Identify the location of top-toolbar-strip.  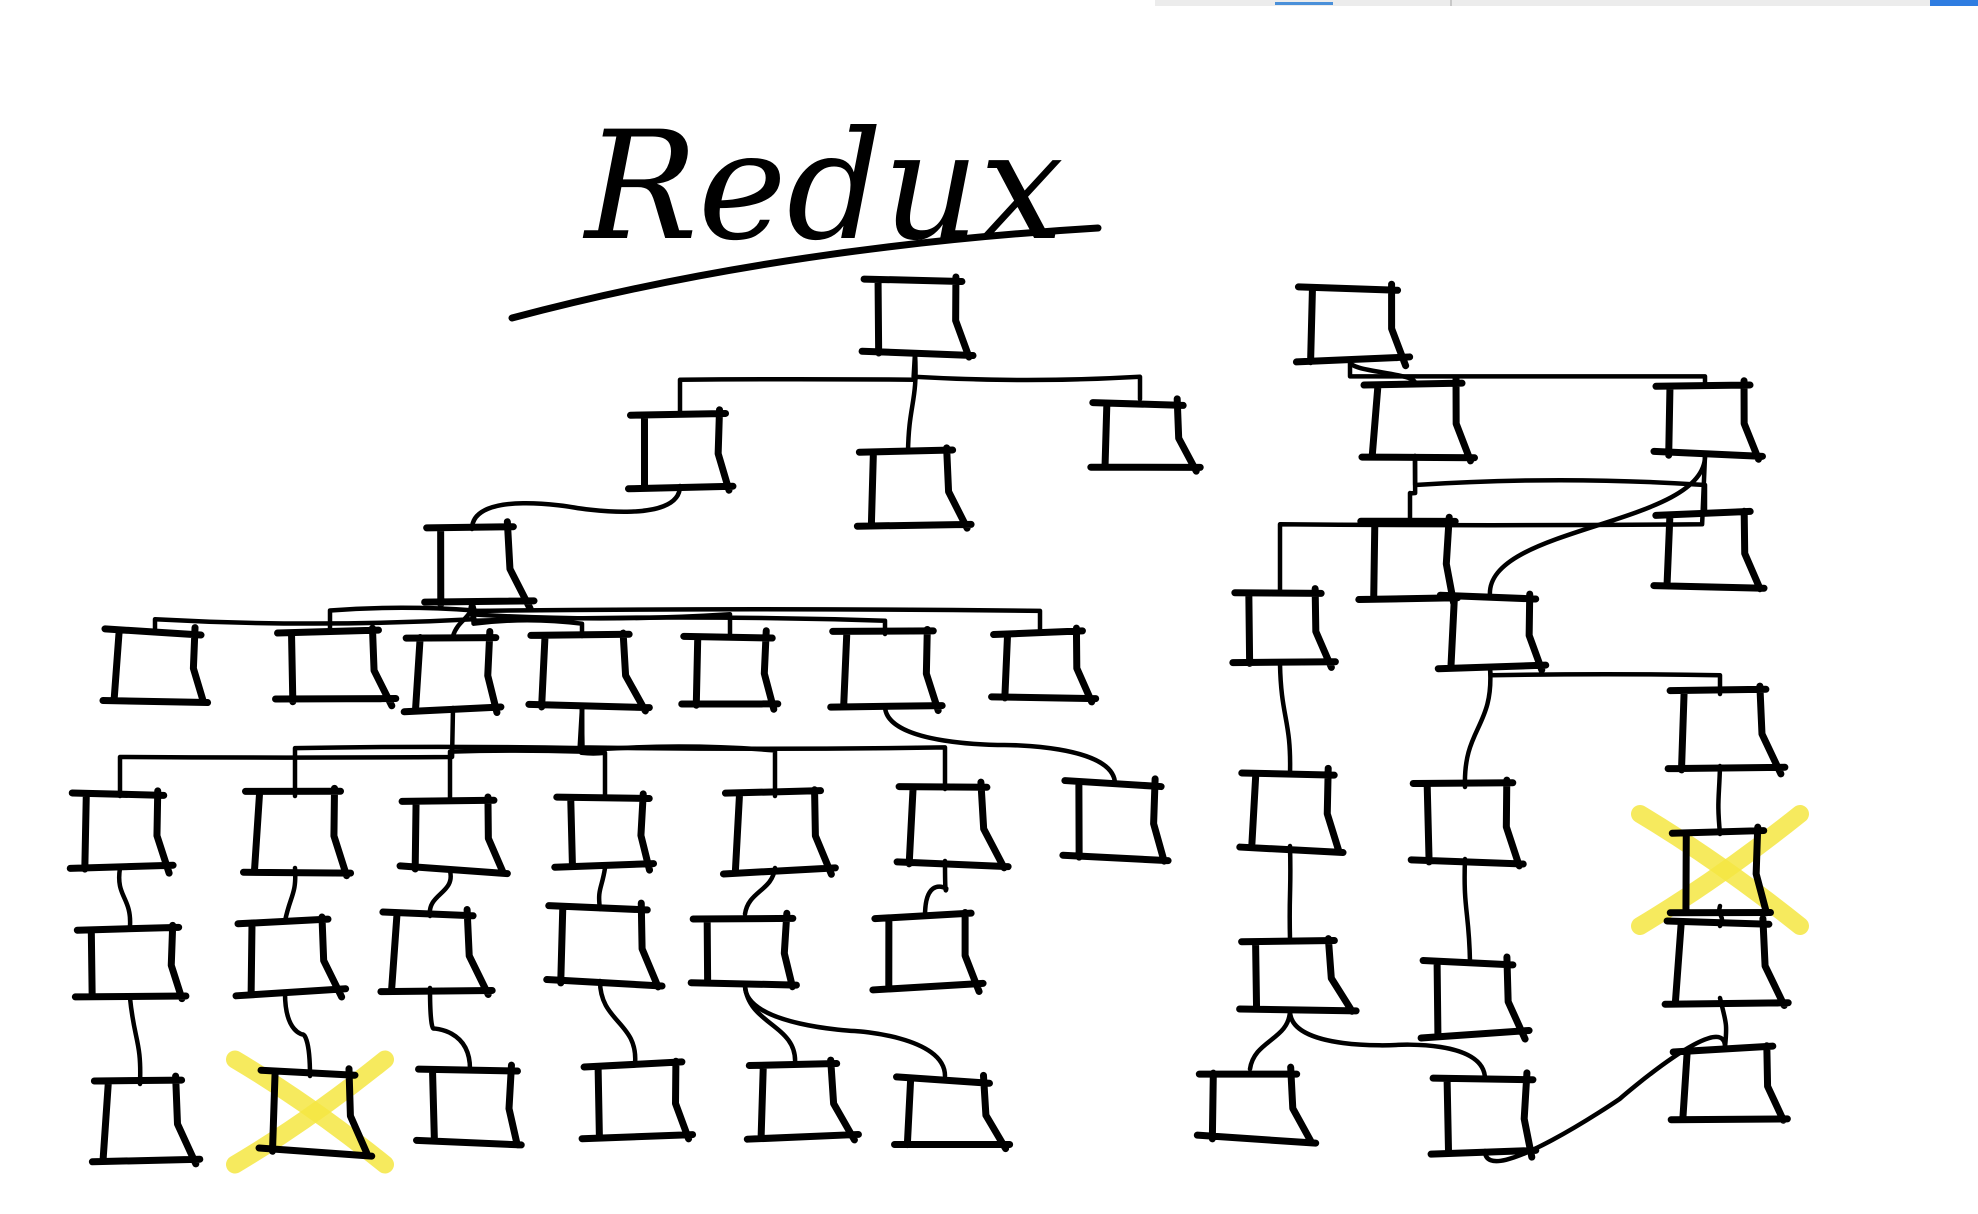
(1566, 3).